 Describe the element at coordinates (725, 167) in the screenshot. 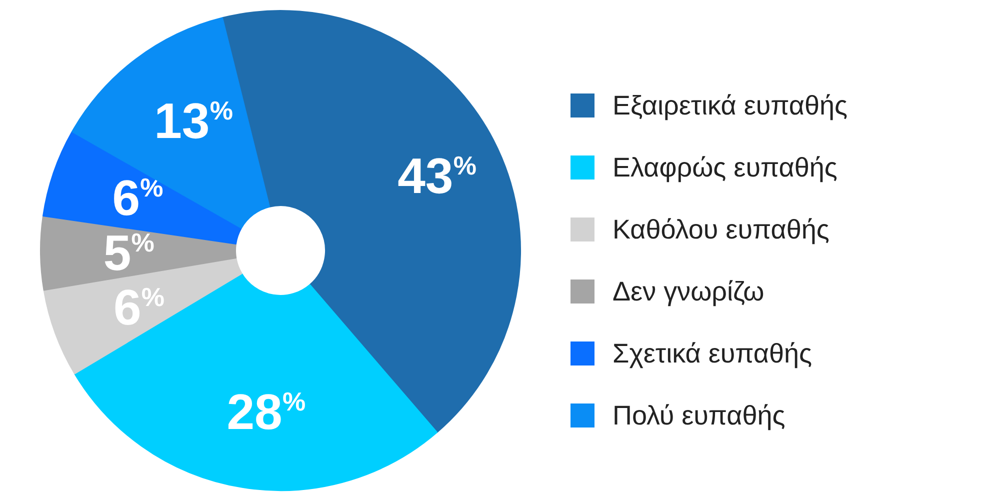

I see `legend-label: Ελαφρώς ευπαθής` at that location.